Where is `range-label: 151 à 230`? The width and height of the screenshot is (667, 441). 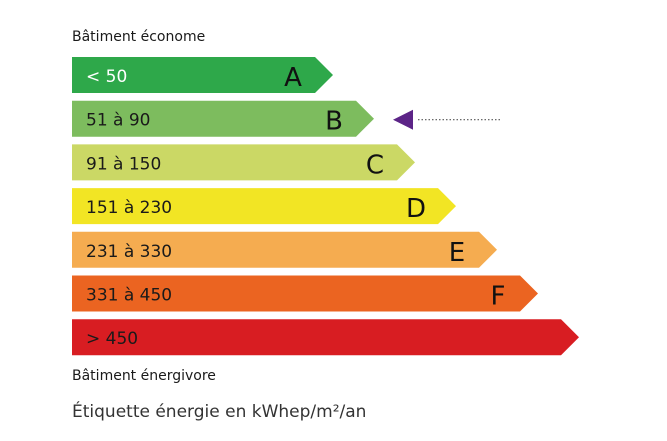 range-label: 151 à 230 is located at coordinates (129, 208).